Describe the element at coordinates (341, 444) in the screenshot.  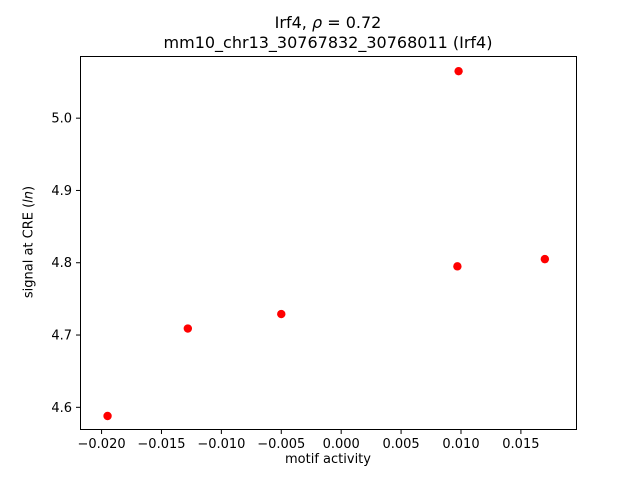
I see `x-tick-label: 0.000` at that location.